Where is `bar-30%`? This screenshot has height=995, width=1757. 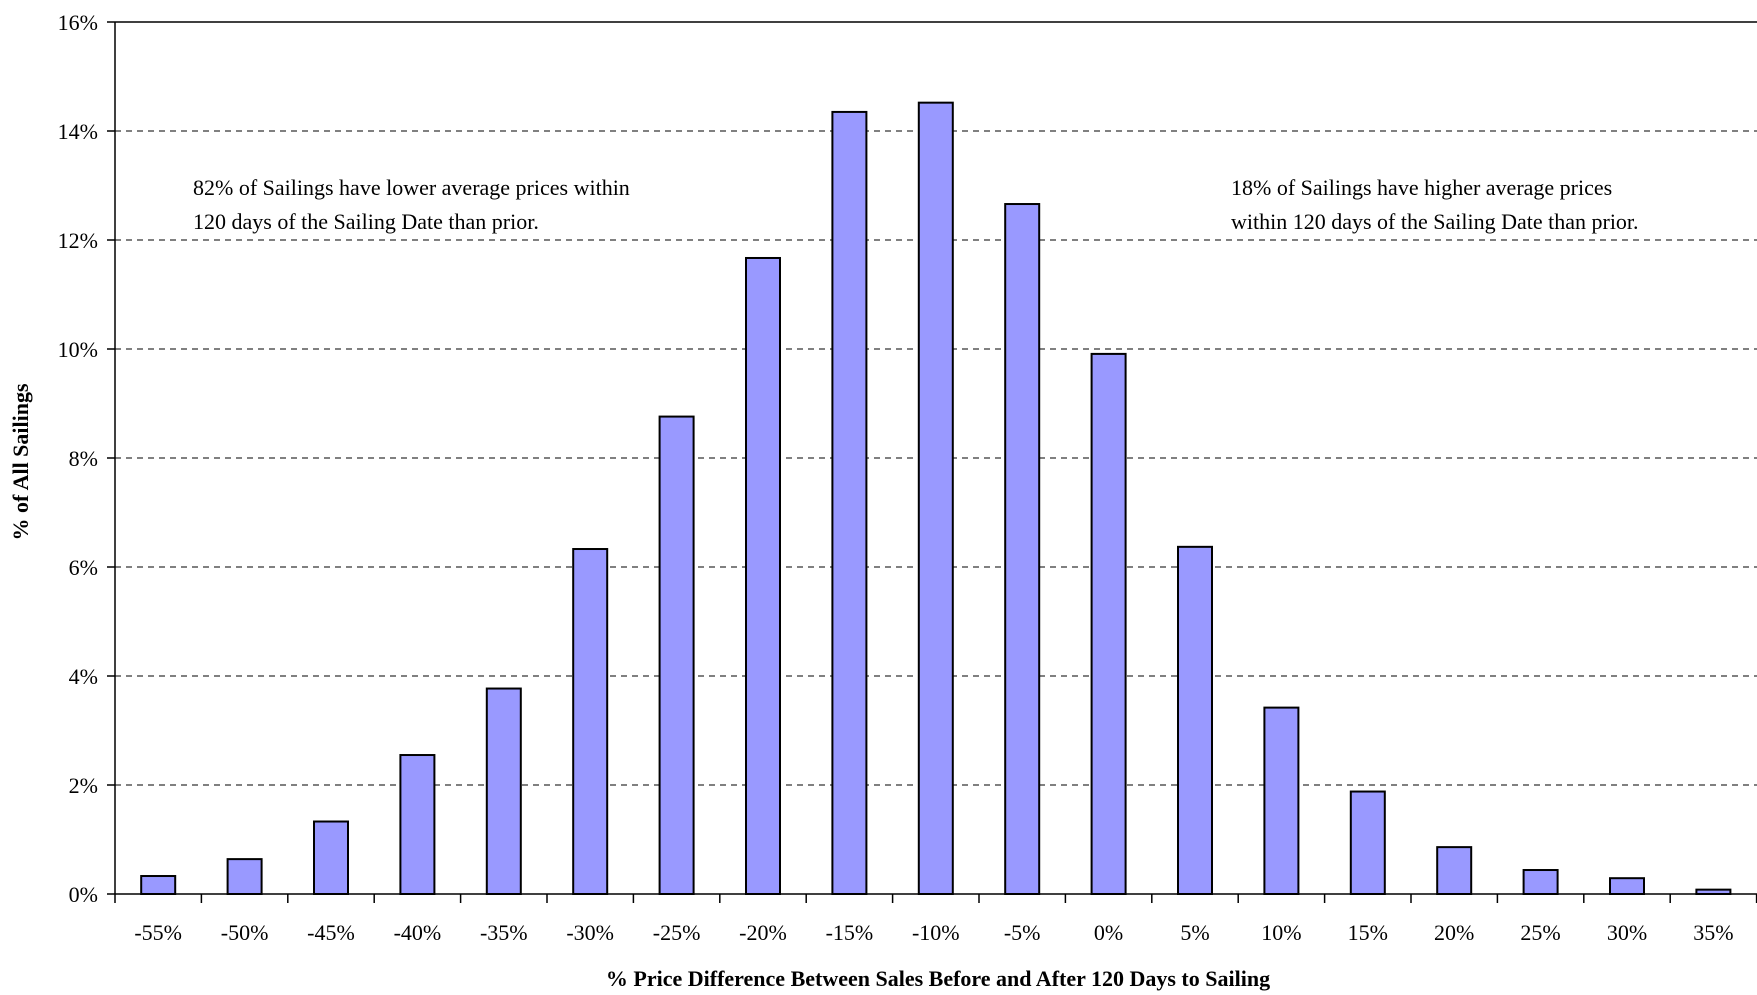 bar-30% is located at coordinates (1627, 886).